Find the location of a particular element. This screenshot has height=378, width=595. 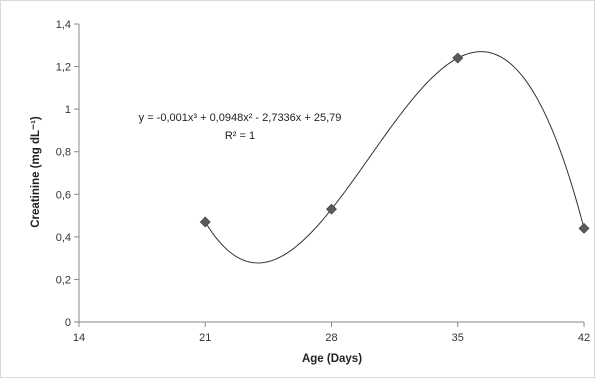

x-axis-title: Age (Days) is located at coordinates (332, 359).